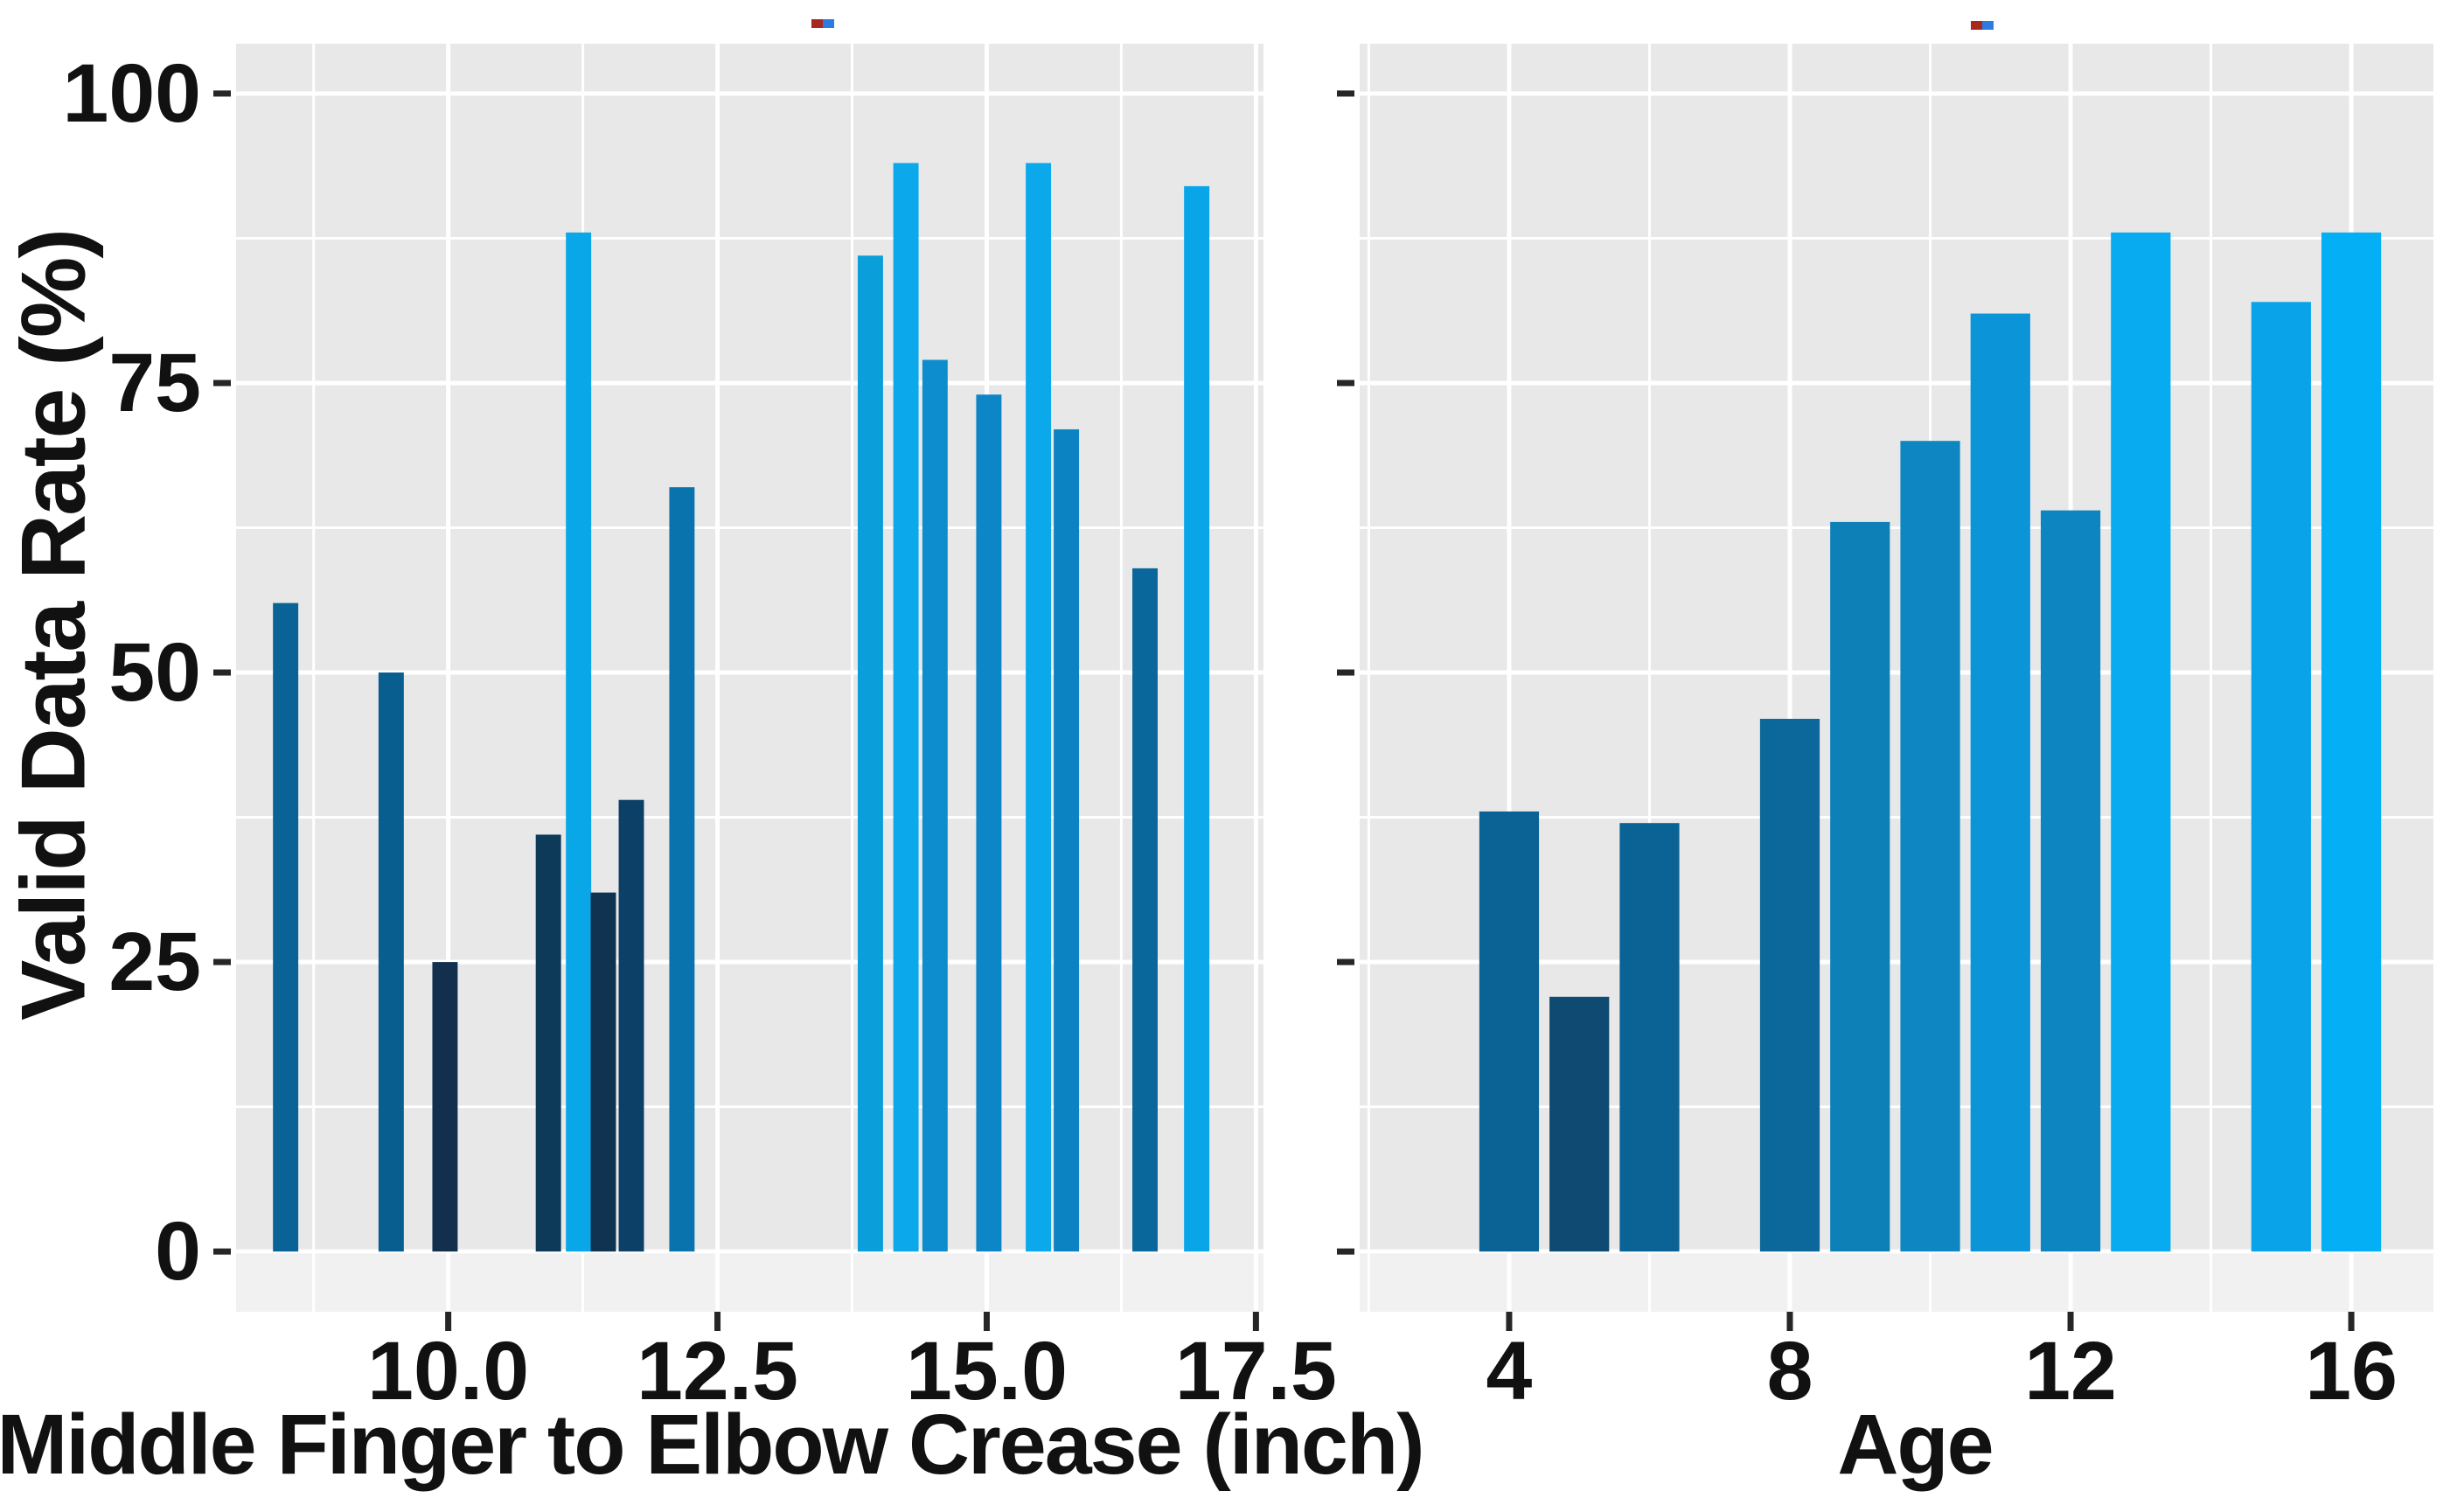  What do you see at coordinates (54, 625) in the screenshot?
I see `y-axis-title: Valid Data Rate (%)` at bounding box center [54, 625].